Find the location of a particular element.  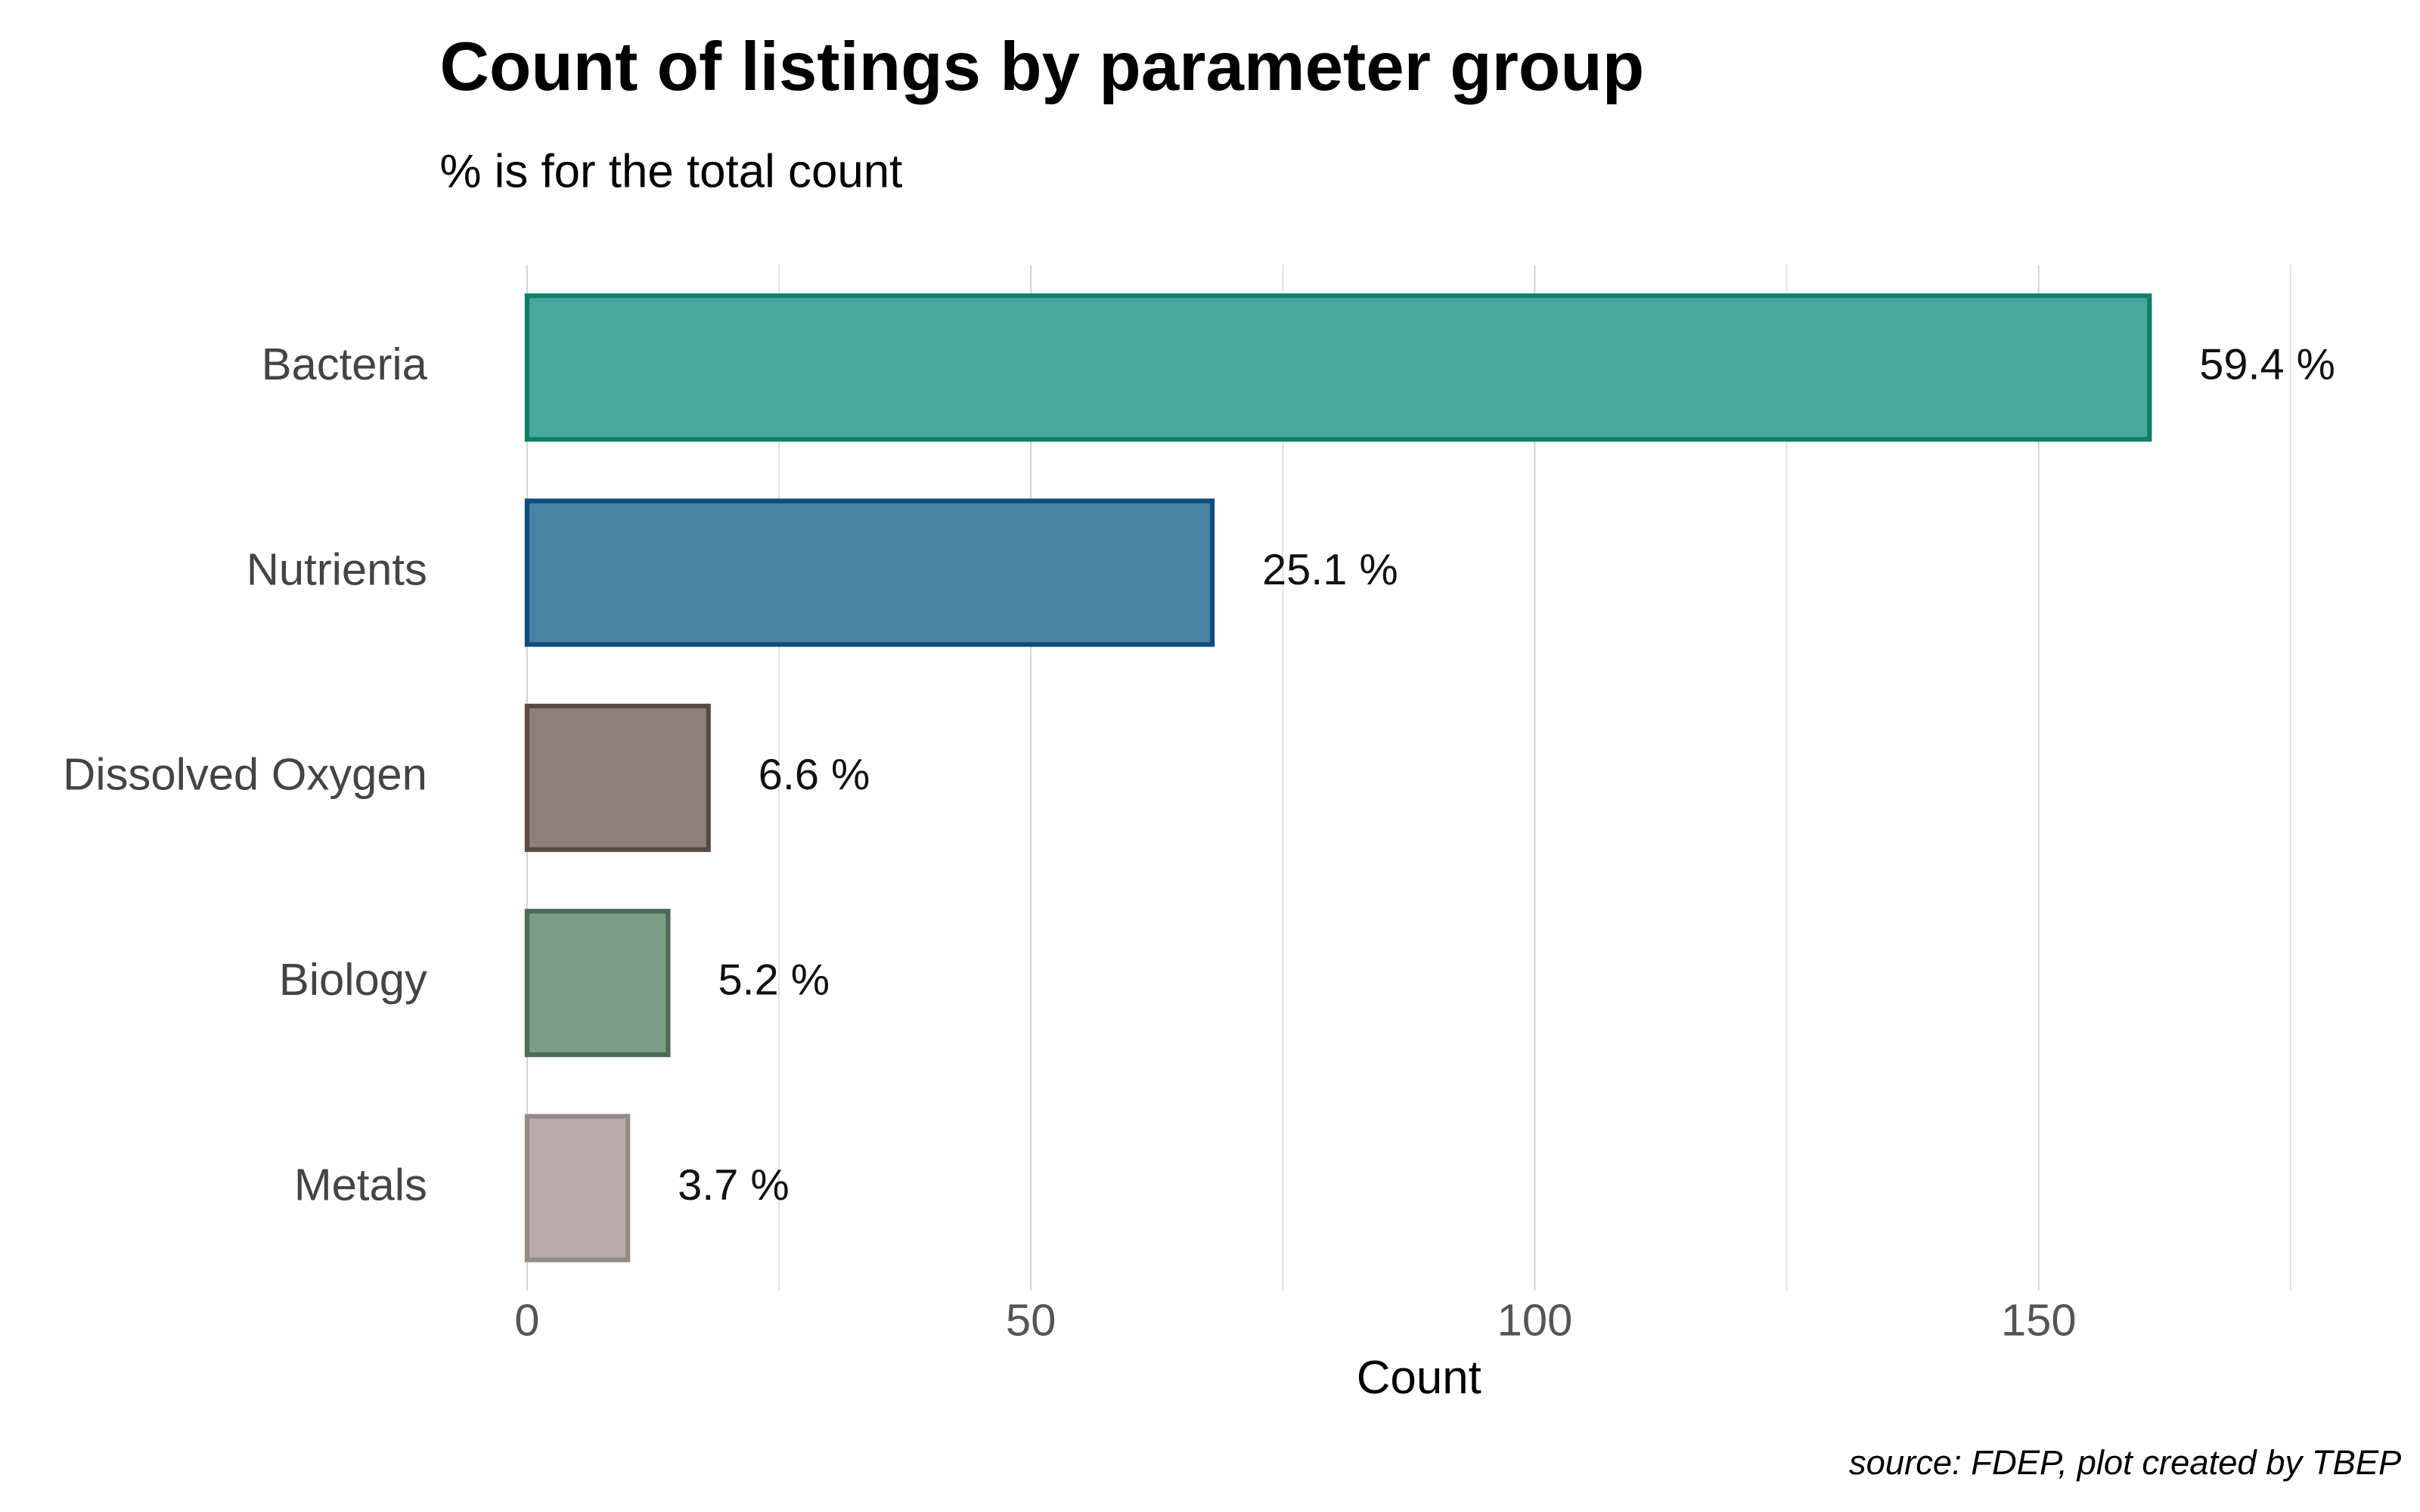

y-tick-label: Metals is located at coordinates (360, 1184).